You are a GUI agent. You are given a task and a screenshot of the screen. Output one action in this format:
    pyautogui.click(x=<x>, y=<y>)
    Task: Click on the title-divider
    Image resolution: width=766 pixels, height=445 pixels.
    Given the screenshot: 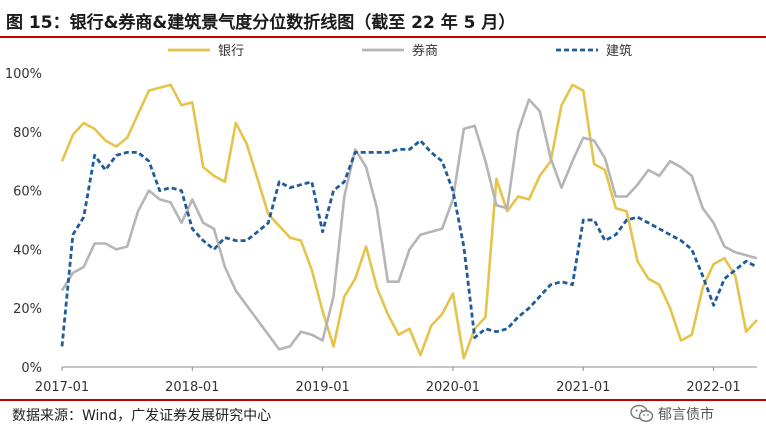 What is the action you would take?
    pyautogui.click(x=383, y=37)
    